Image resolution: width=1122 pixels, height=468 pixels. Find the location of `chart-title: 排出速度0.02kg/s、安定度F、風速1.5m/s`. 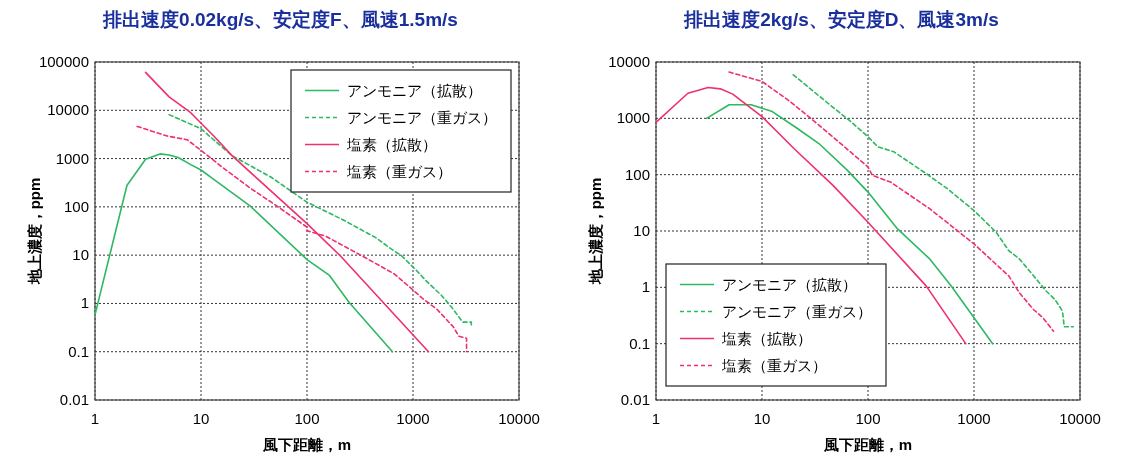

chart-title: 排出速度0.02kg/s、安定度F、風速1.5m/s is located at coordinates (280, 19).